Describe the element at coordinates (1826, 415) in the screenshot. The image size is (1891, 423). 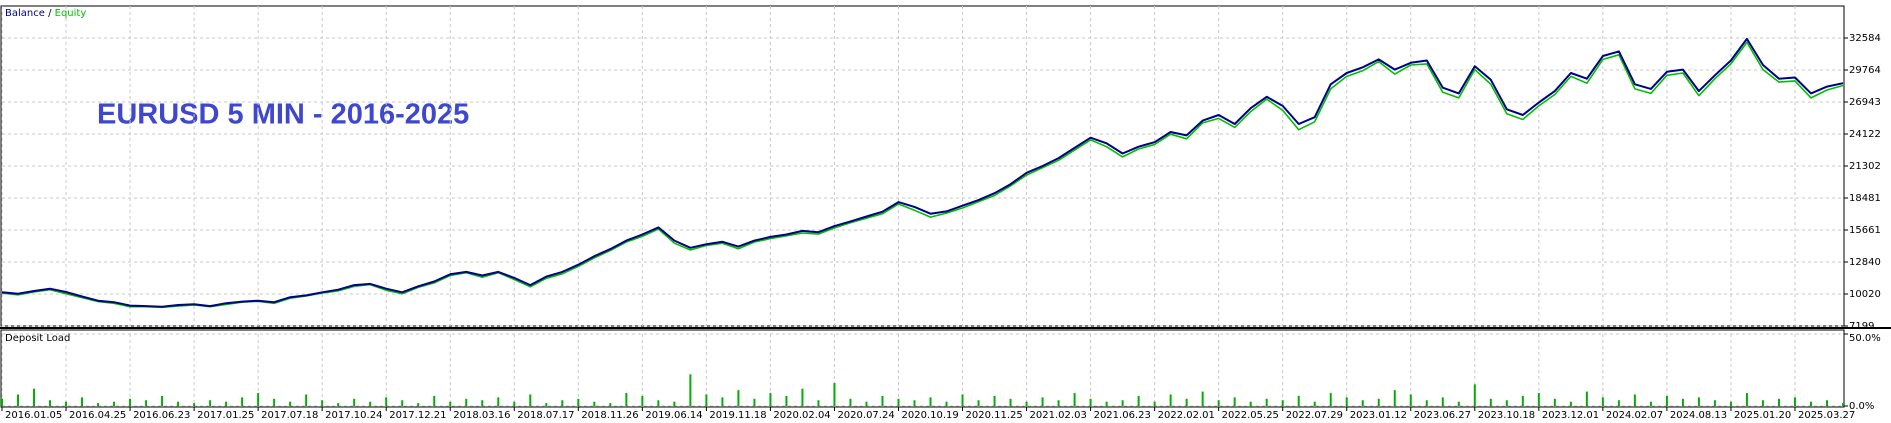
I see `x-tick-label: 2025.03.27` at that location.